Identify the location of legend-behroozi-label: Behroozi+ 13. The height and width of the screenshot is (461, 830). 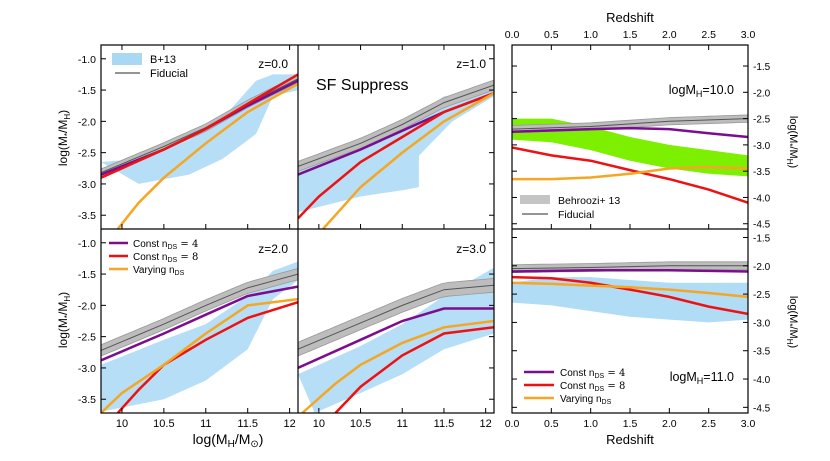
(589, 201).